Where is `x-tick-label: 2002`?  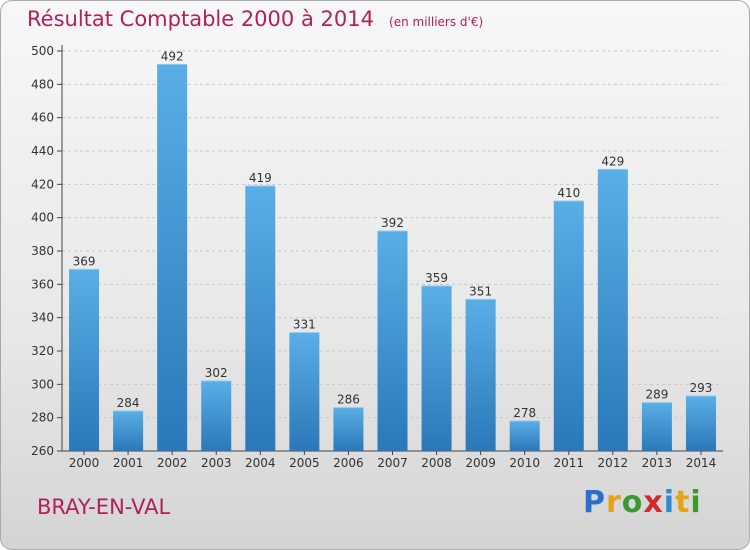 x-tick-label: 2002 is located at coordinates (172, 463).